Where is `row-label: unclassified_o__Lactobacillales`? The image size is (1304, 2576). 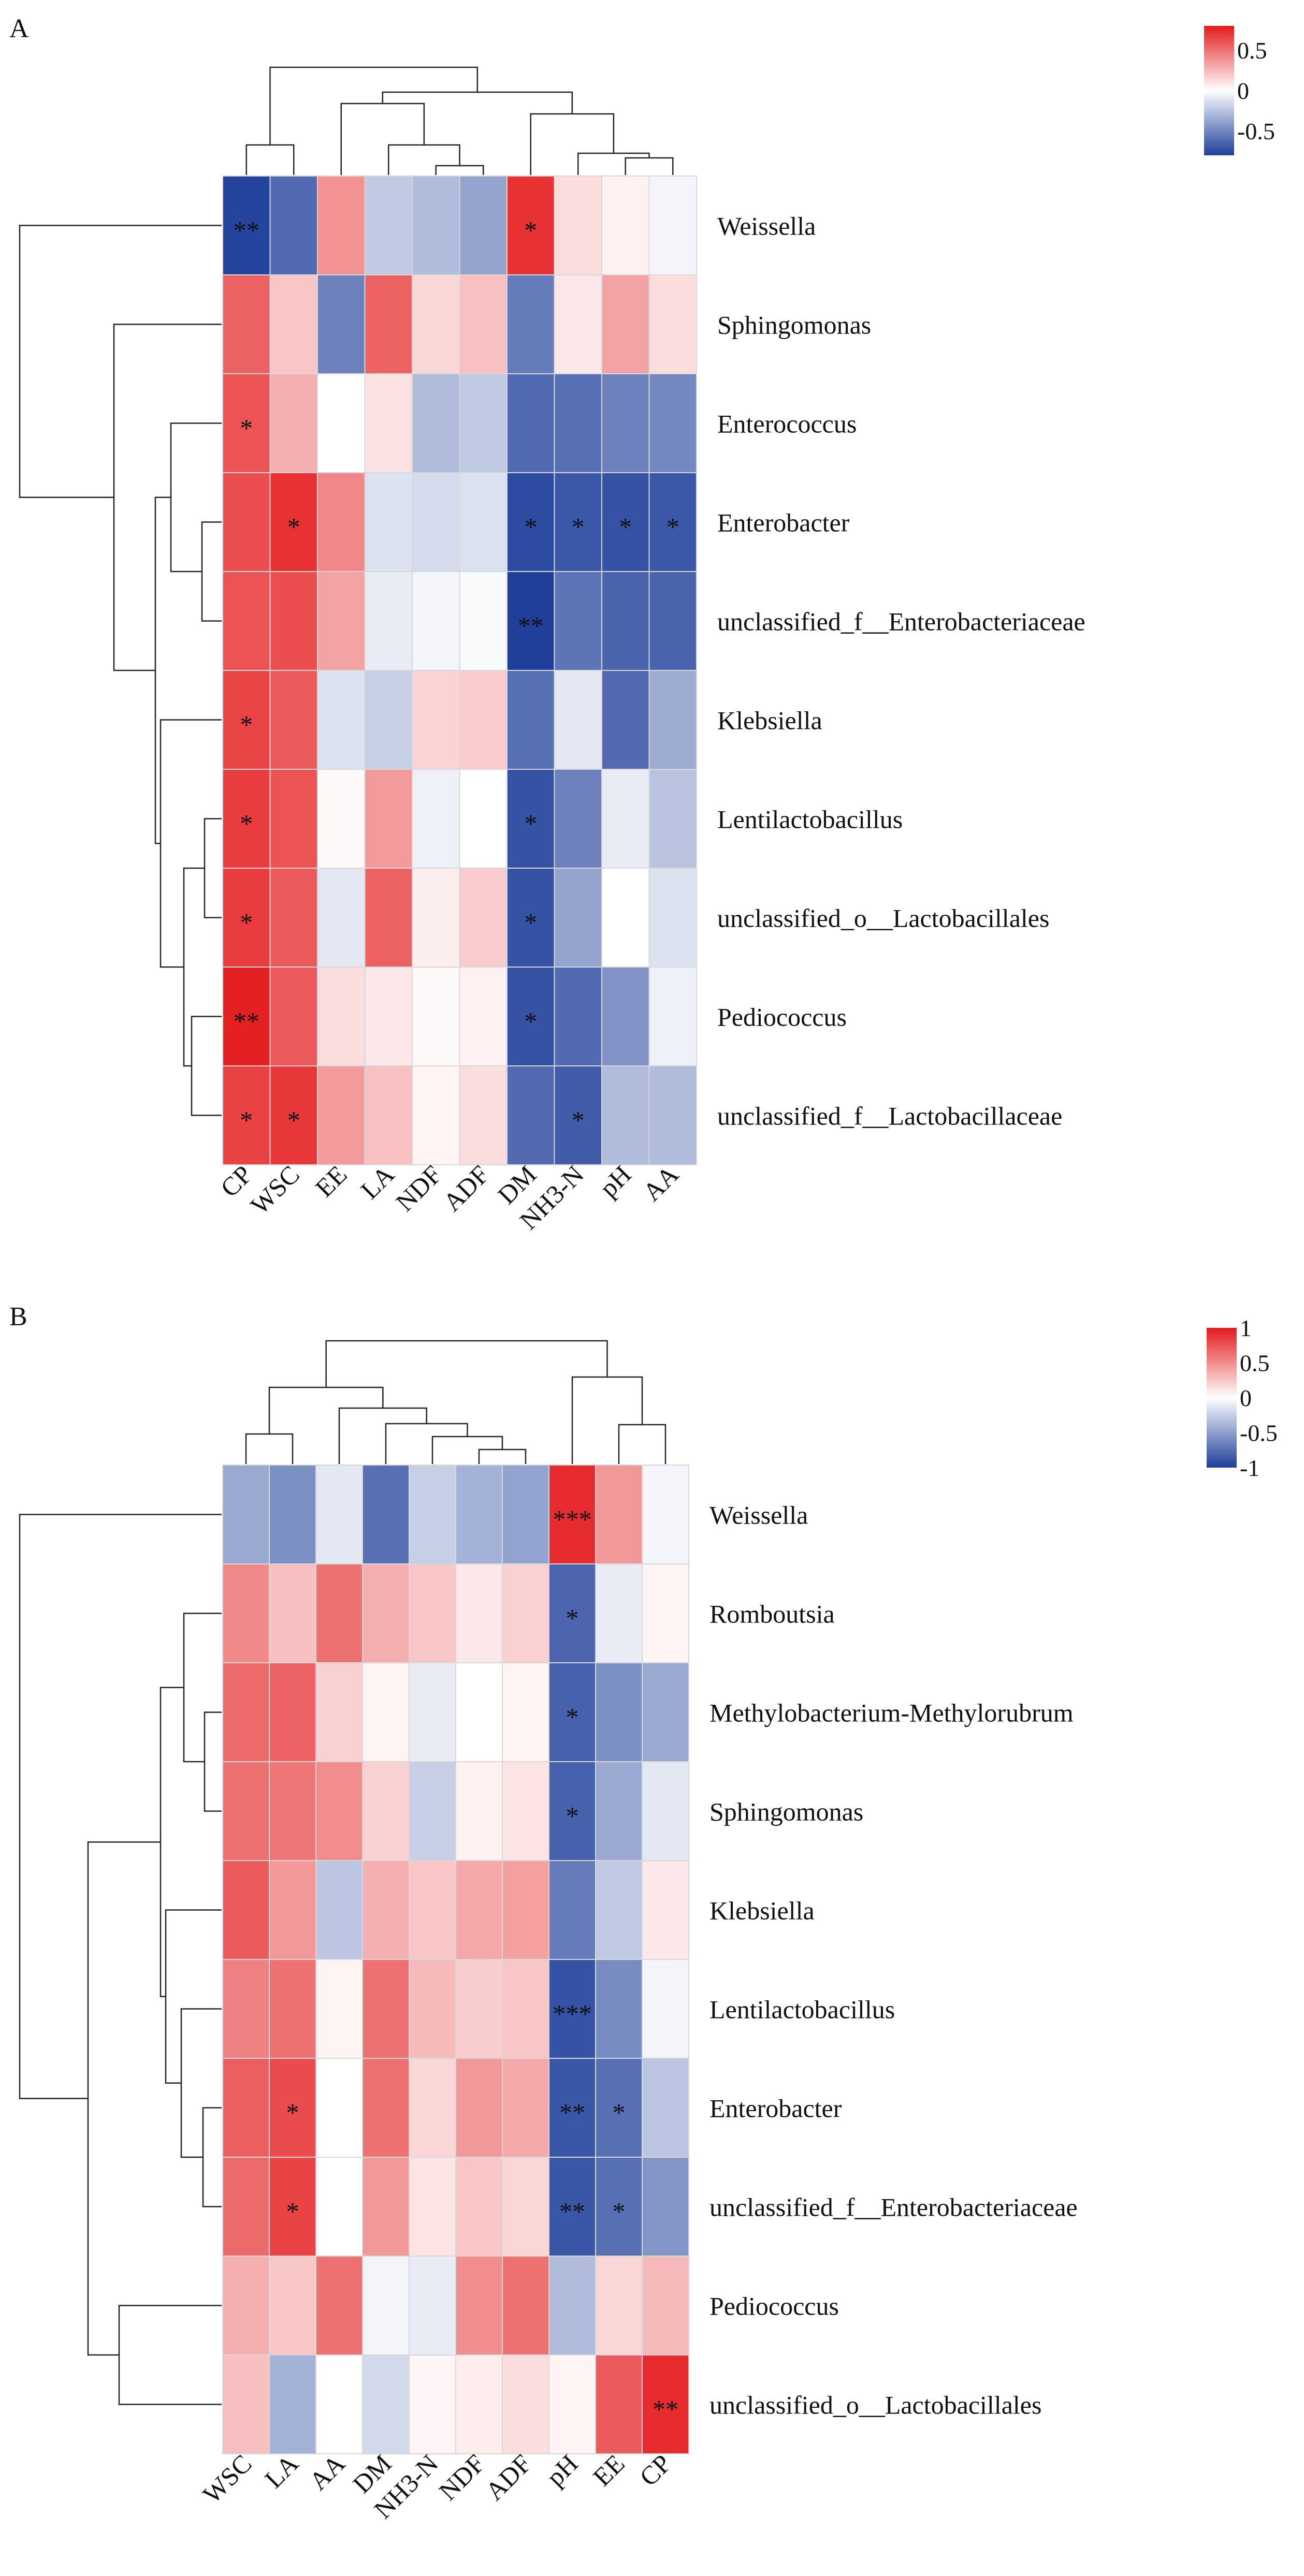
row-label: unclassified_o__Lactobacillales is located at coordinates (883, 919).